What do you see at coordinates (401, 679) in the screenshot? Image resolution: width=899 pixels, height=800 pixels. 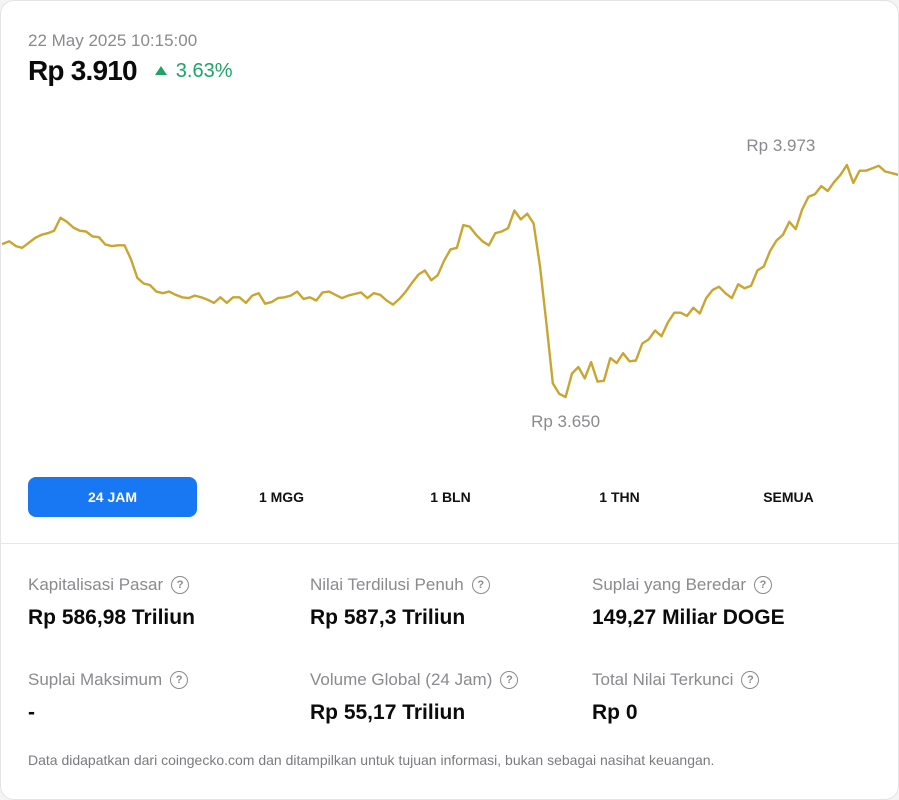 I see `stat-label: Volume Global (24 Jam)` at bounding box center [401, 679].